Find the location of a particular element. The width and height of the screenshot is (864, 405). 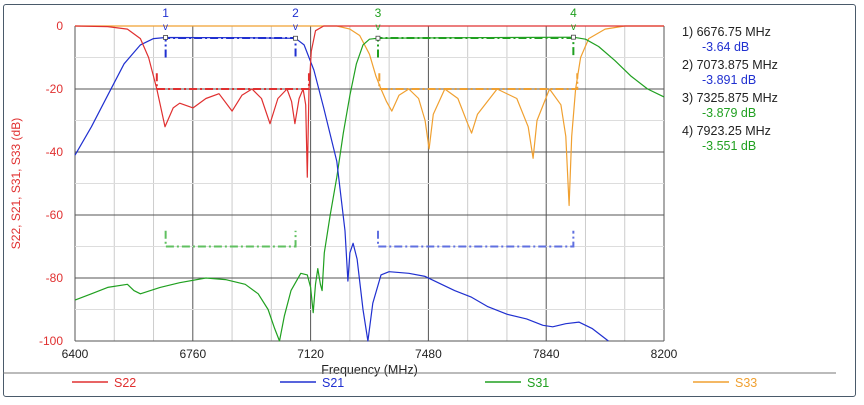

x-tick-label: 6400 is located at coordinates (75, 354).